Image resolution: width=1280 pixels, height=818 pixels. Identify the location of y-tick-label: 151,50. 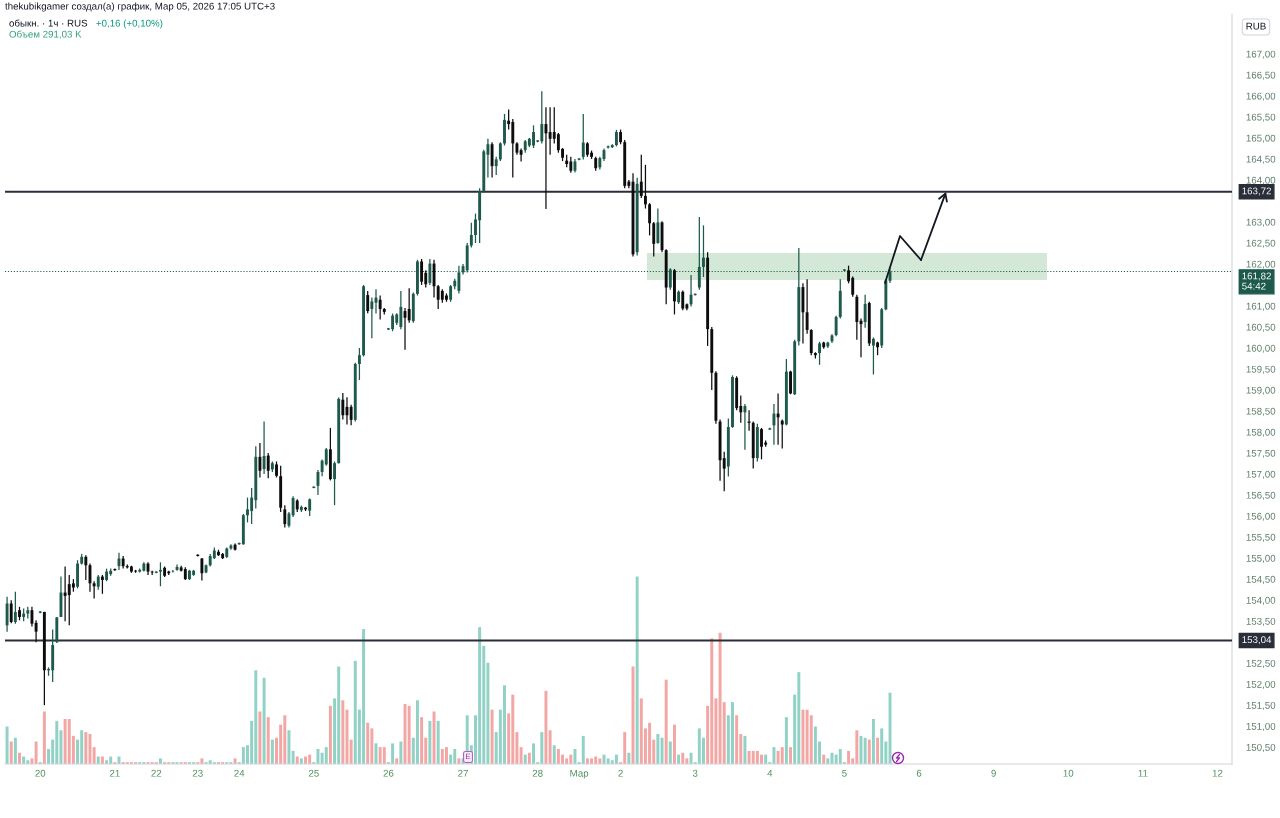
(1261, 705).